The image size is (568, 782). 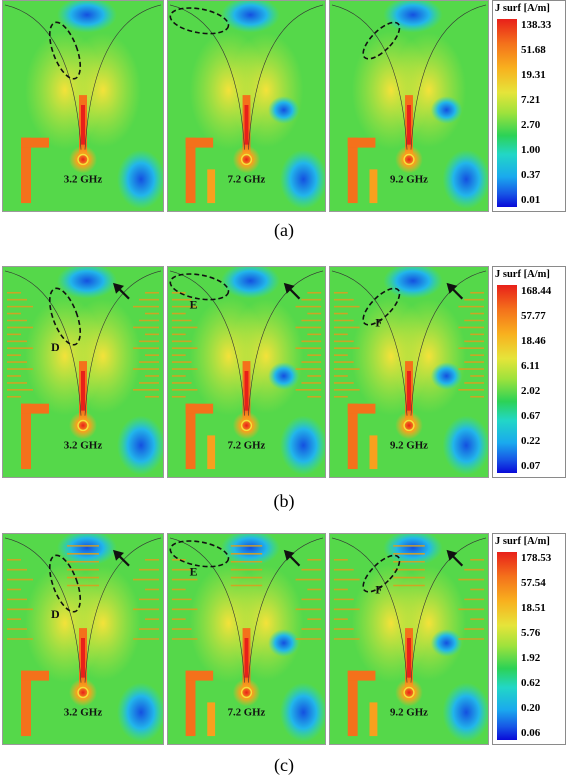 I want to click on legend-tick-label: 6.11, so click(x=530, y=366).